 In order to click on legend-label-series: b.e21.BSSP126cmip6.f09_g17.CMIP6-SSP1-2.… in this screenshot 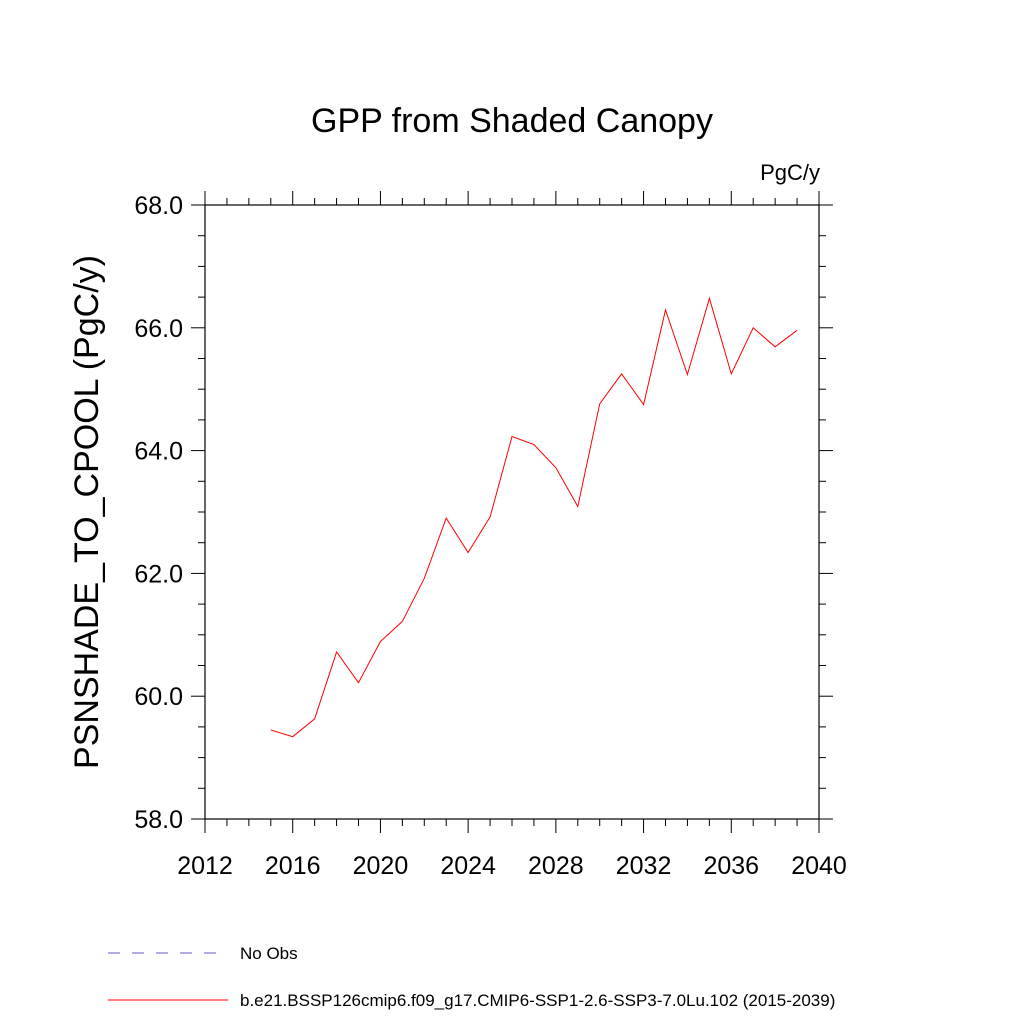, I will do `click(537, 1000)`.